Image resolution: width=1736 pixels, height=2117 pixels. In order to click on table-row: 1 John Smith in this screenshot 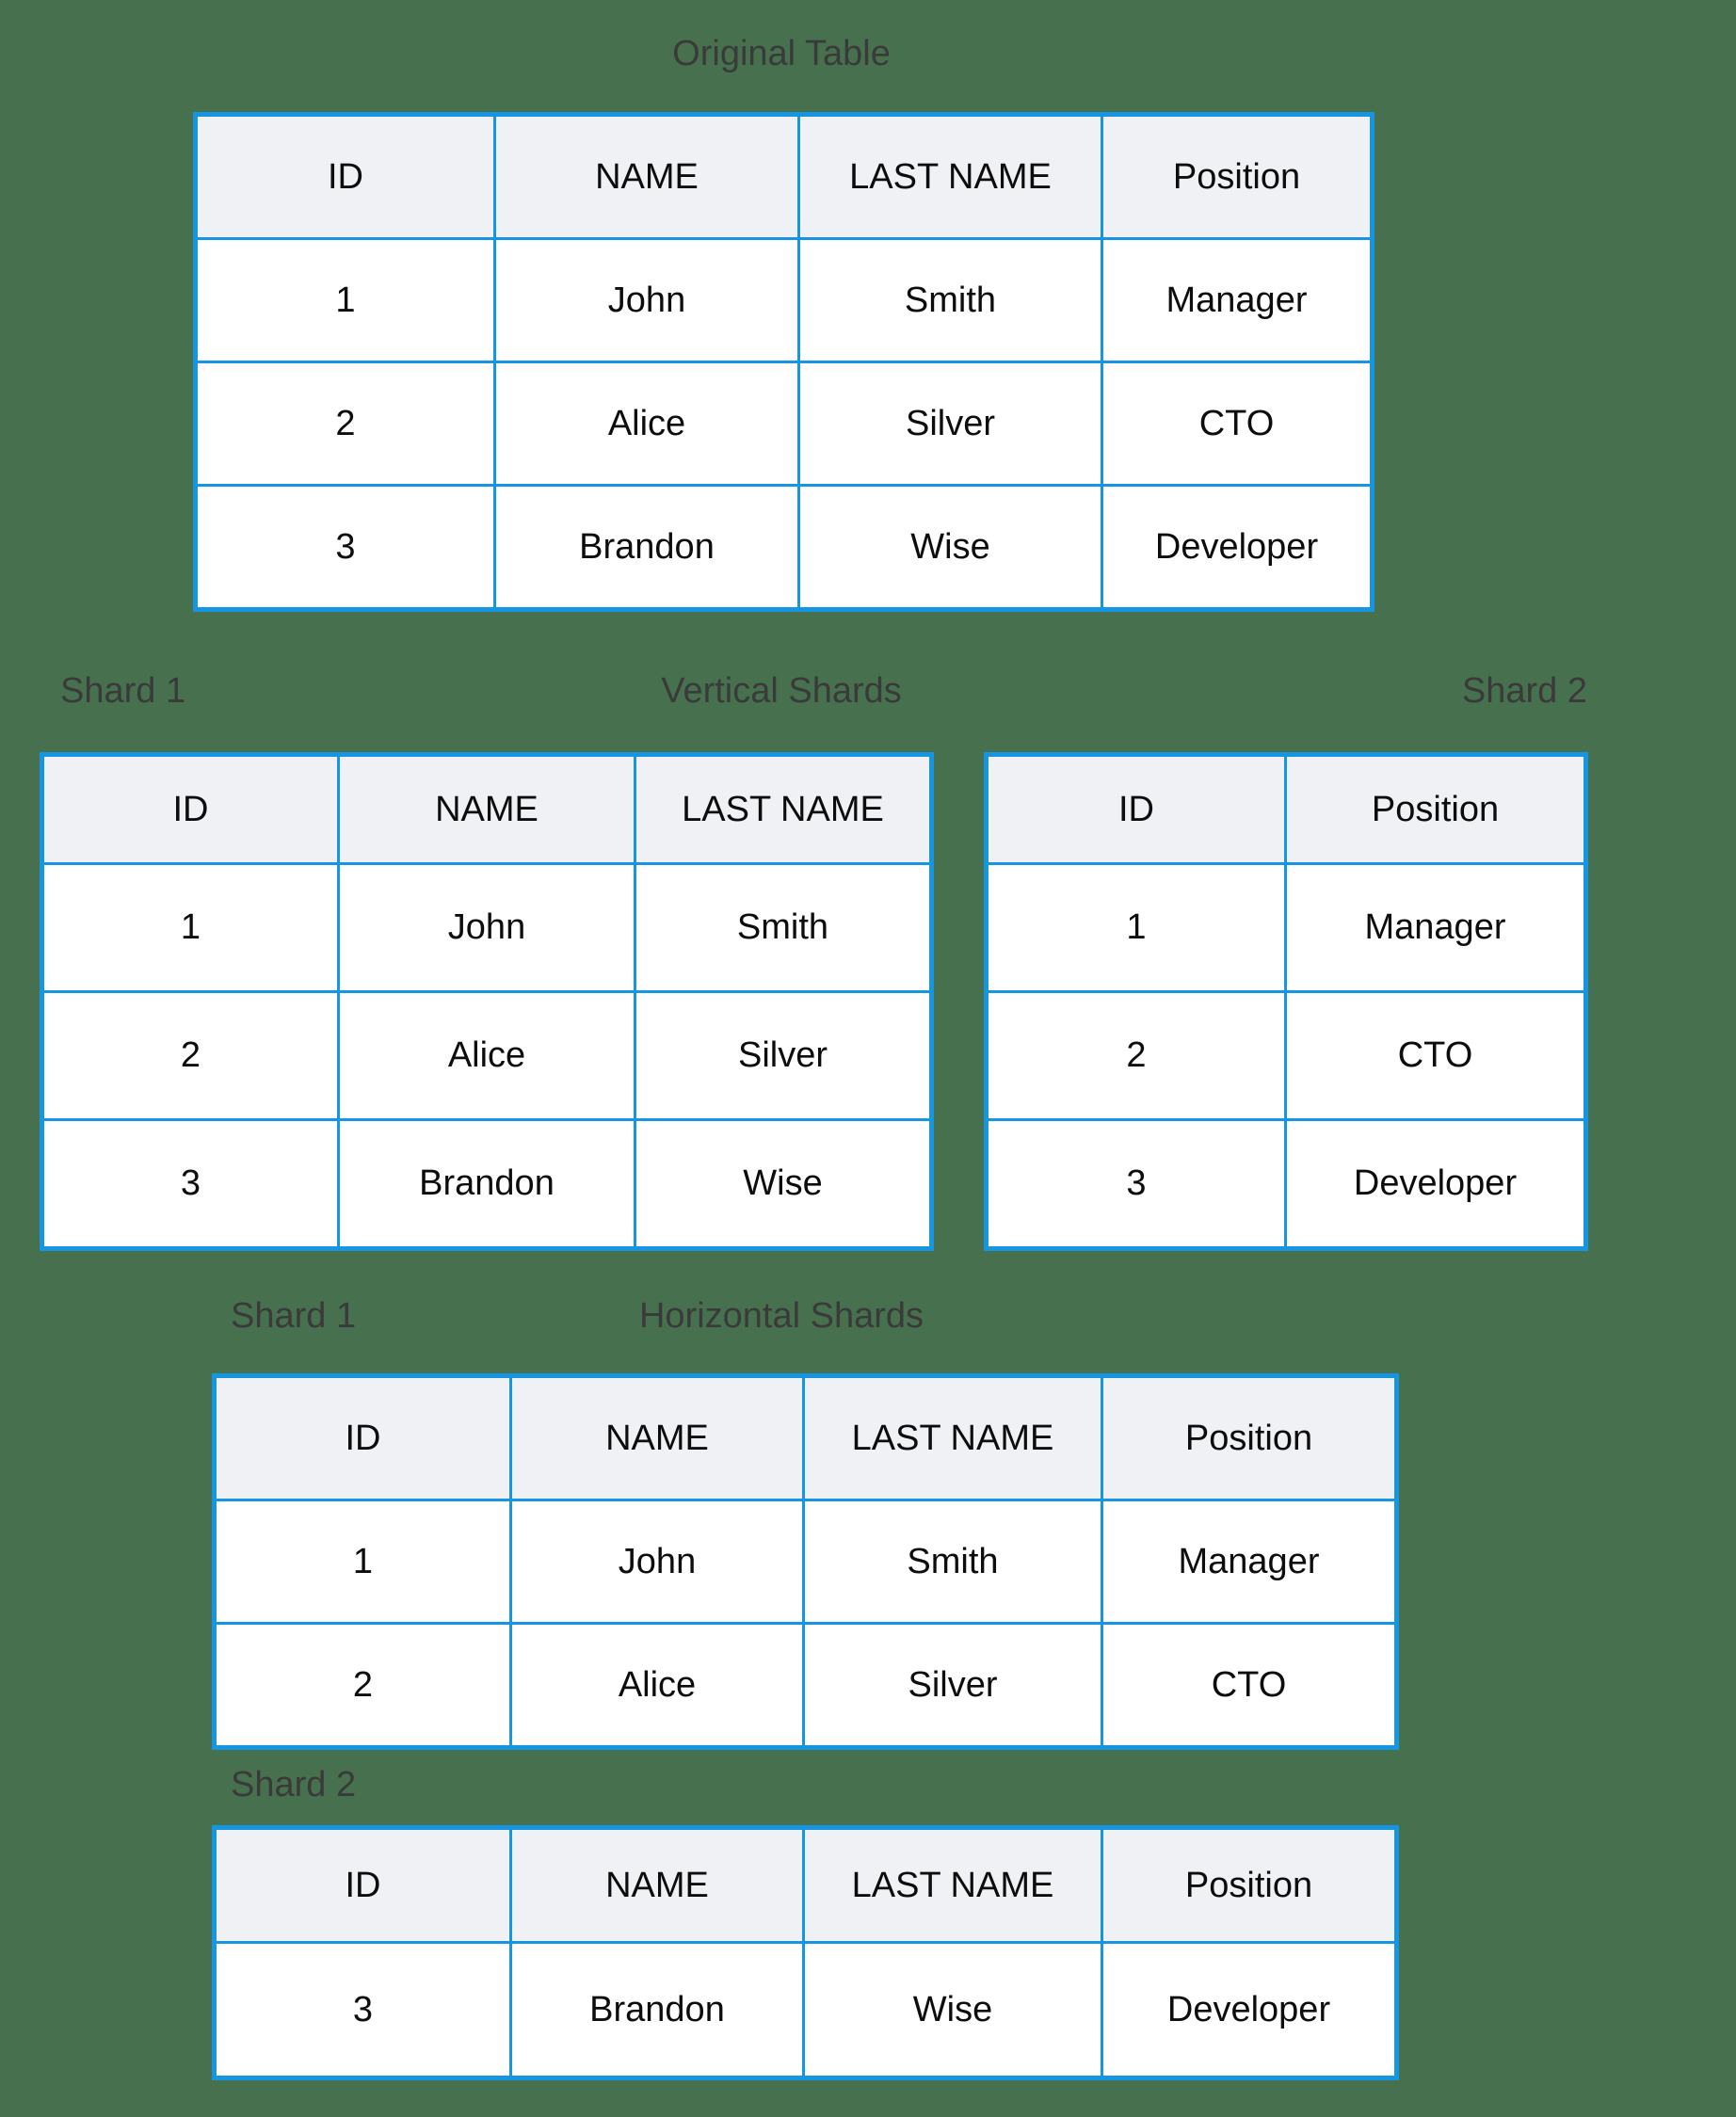, I will do `click(486, 927)`.